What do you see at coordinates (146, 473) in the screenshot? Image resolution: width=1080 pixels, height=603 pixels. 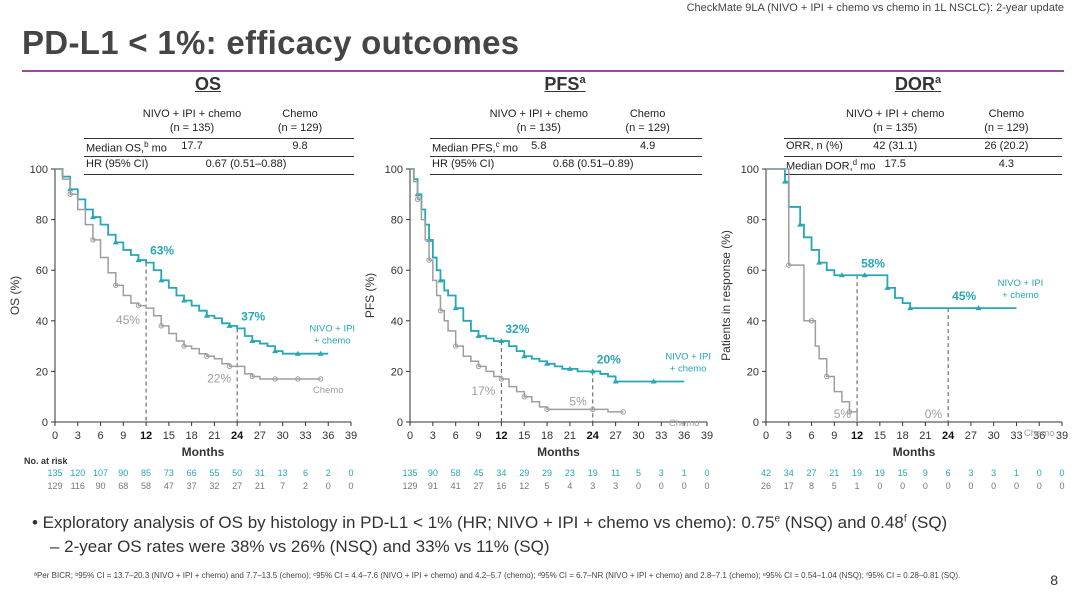 I see `risk-count-nivo: 85` at bounding box center [146, 473].